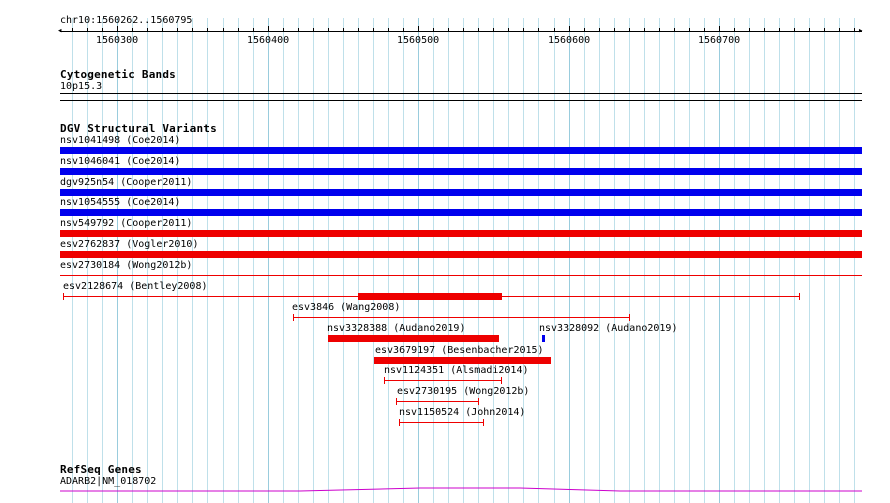 The height and width of the screenshot is (503, 890). I want to click on dgv-feature-label: esv2730195 (Wong2012b), so click(463, 391).